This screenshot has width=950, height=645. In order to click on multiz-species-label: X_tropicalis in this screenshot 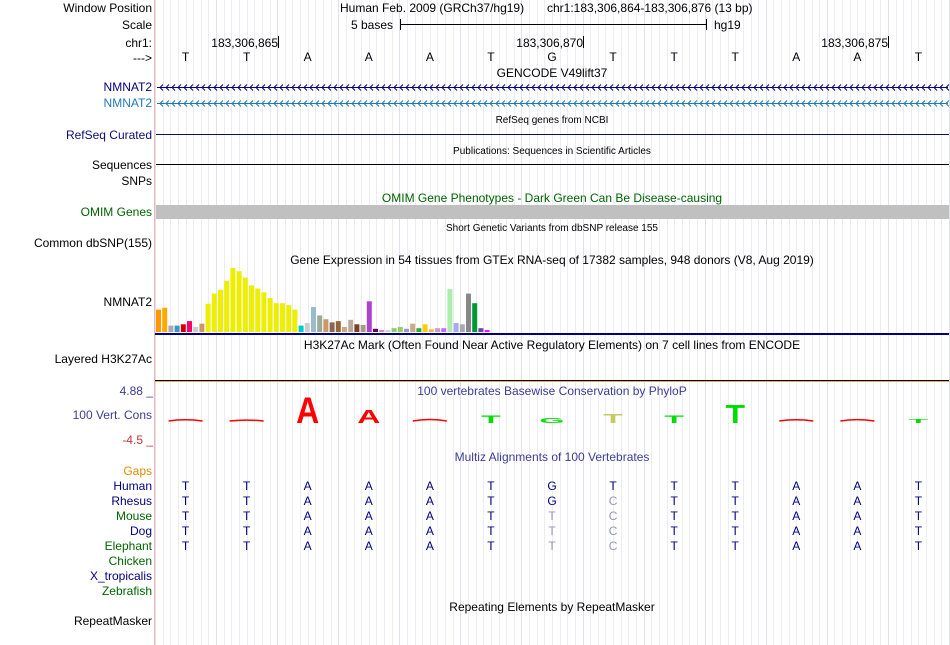, I will do `click(120, 576)`.